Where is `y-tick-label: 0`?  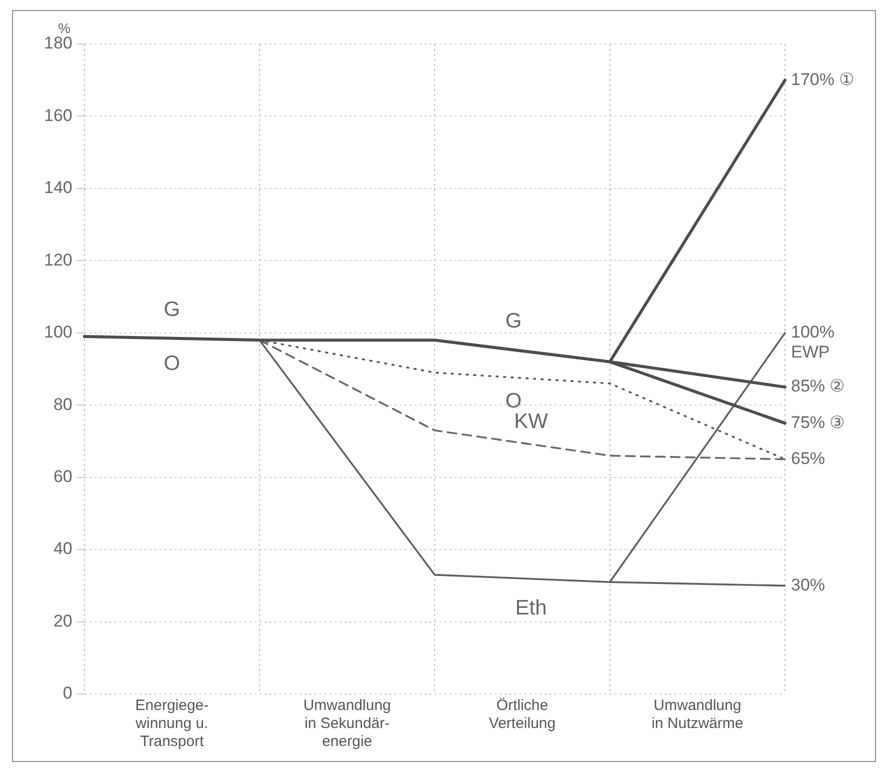 y-tick-label: 0 is located at coordinates (67, 693).